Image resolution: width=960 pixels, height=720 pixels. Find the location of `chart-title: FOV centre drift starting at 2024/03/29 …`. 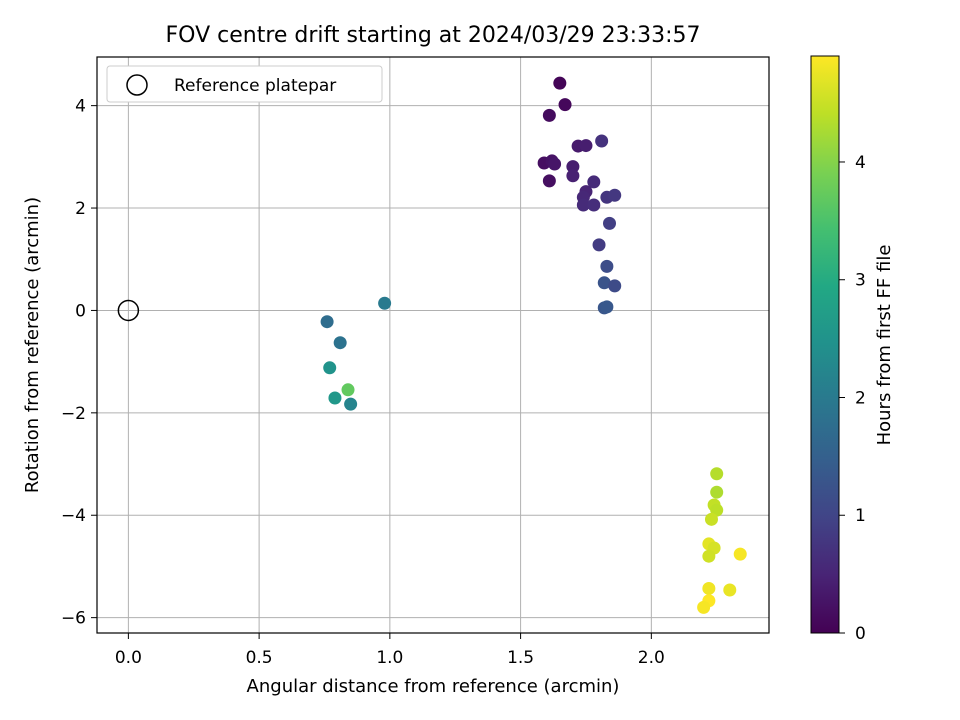

chart-title: FOV centre drift starting at 2024/03/29 … is located at coordinates (433, 35).